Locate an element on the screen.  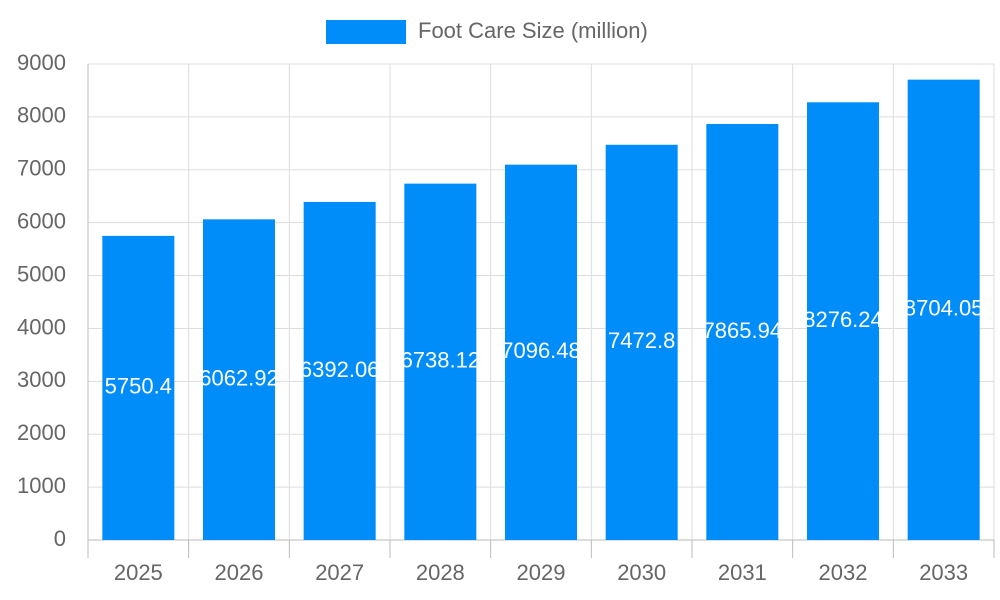
y-tick-label: 8000 is located at coordinates (41, 115).